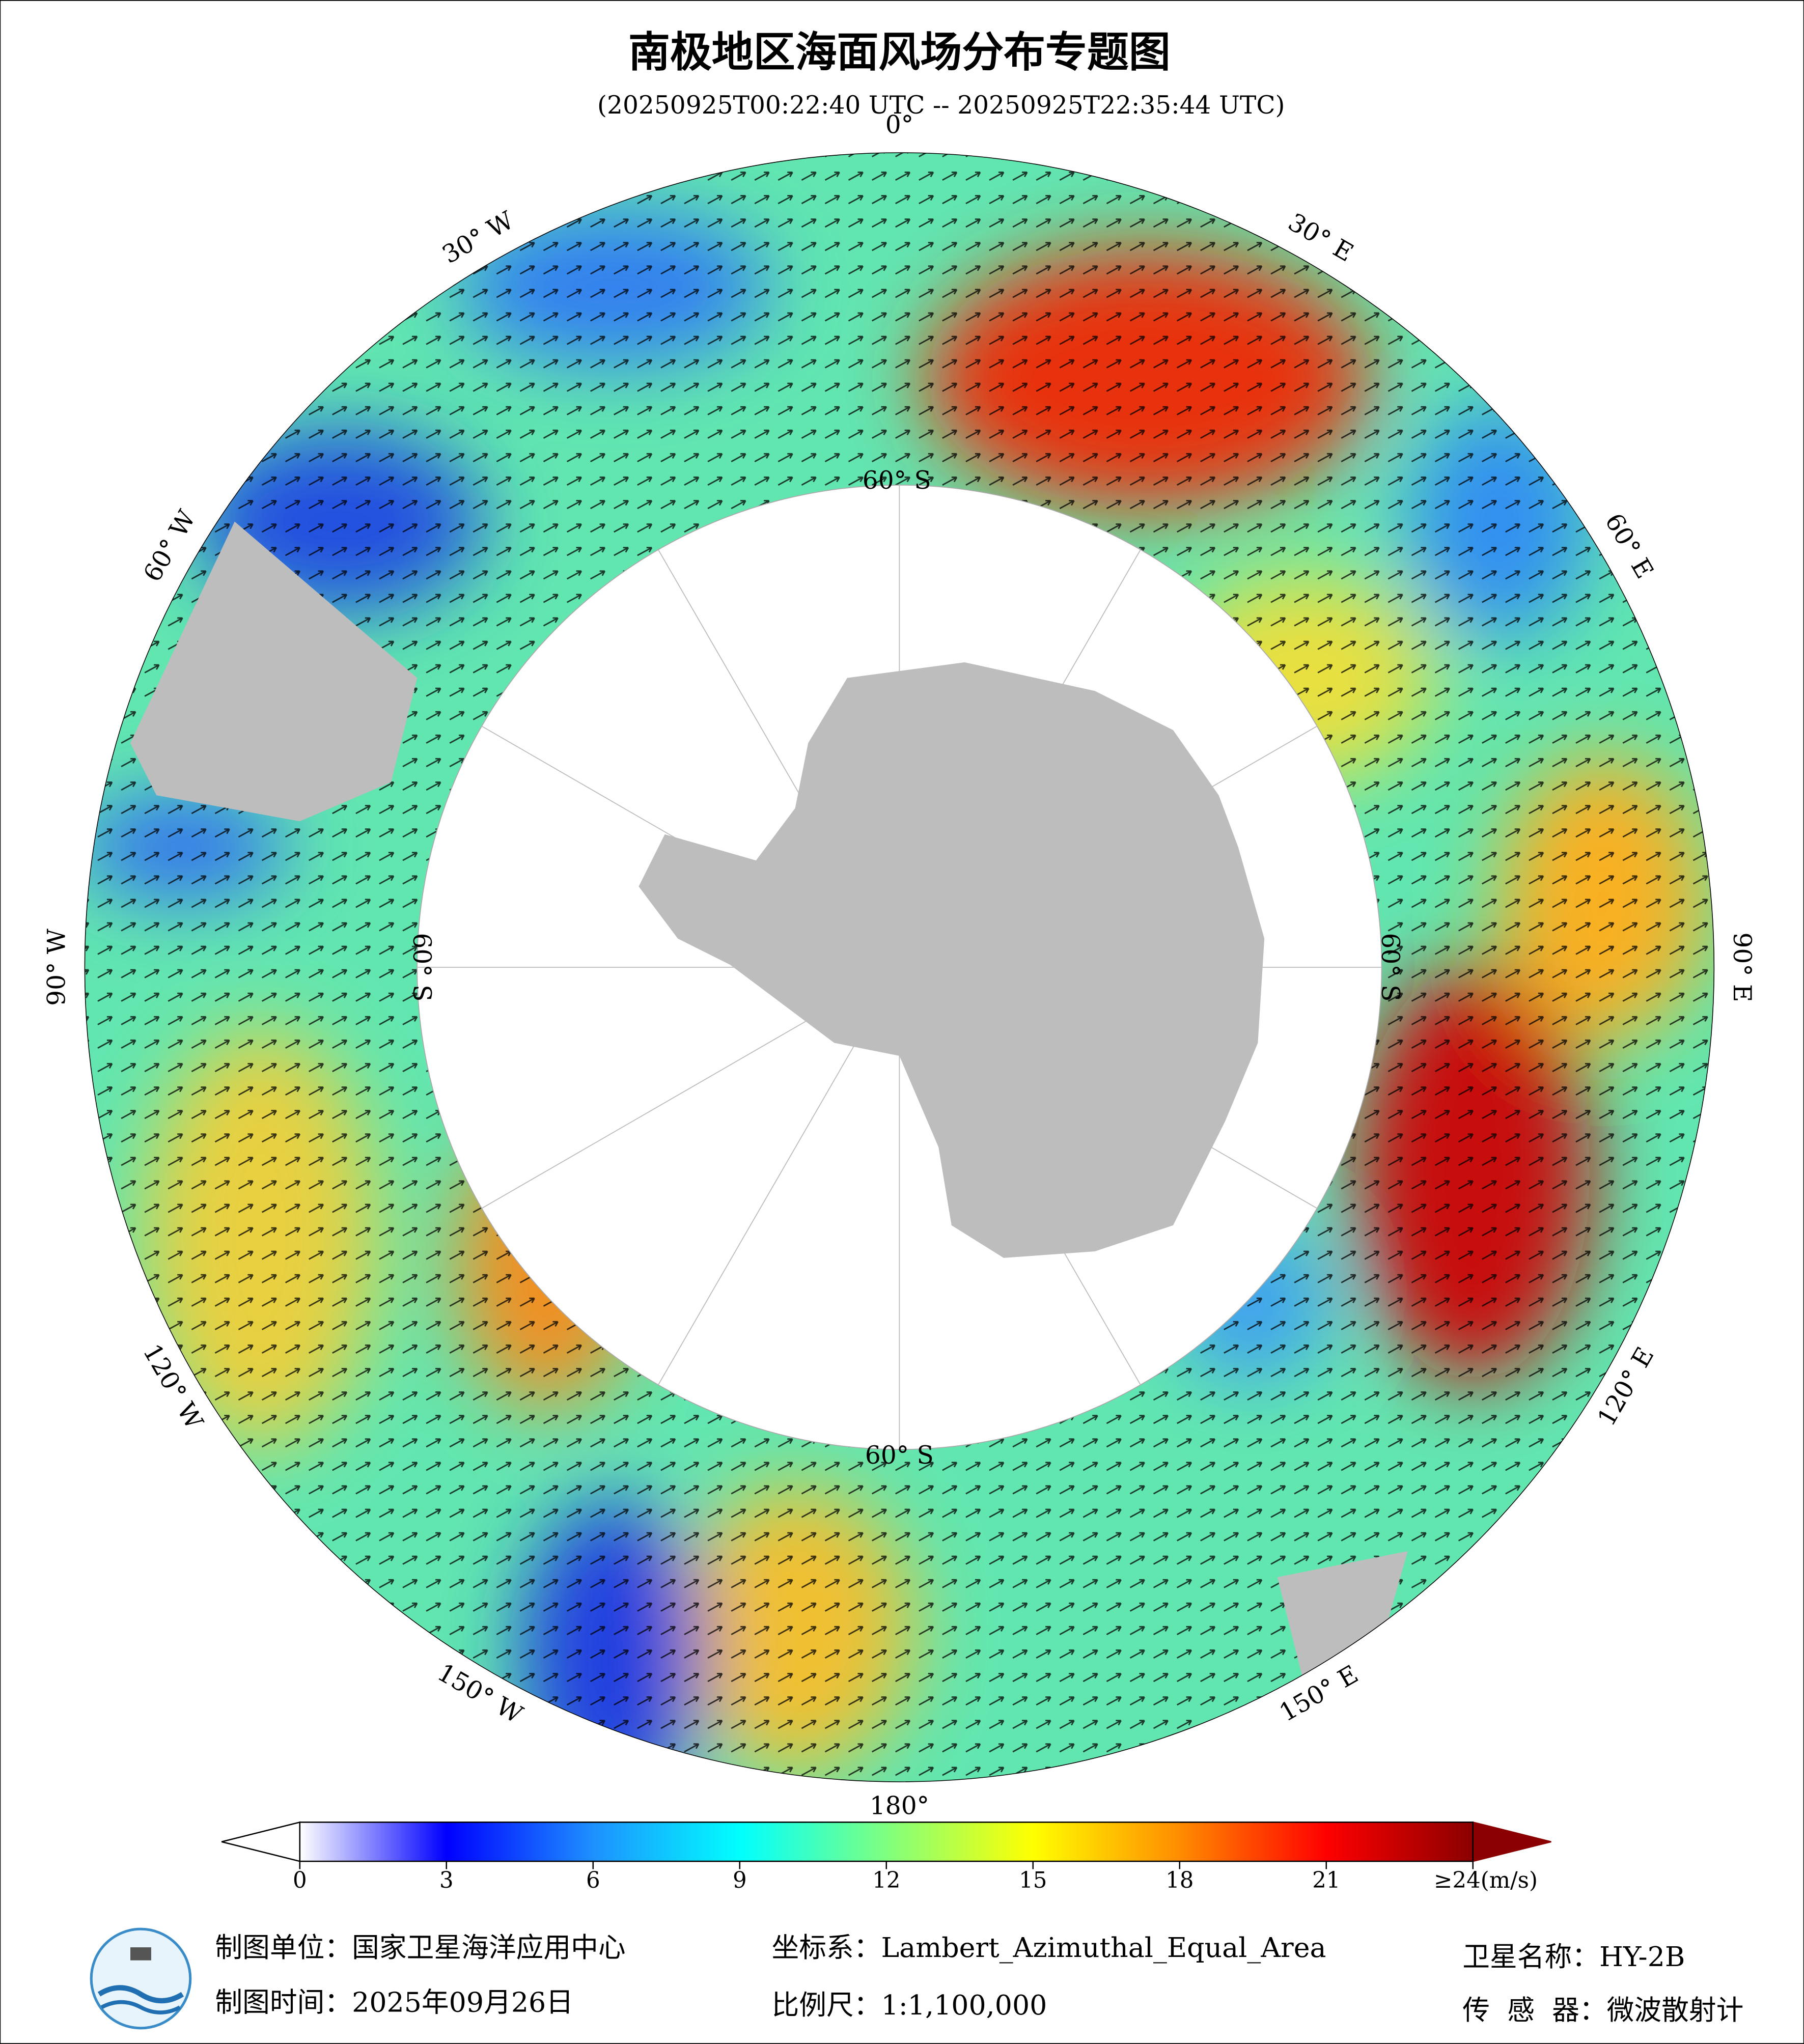  What do you see at coordinates (57, 967) in the screenshot?
I see `meridian-label: 90° W` at bounding box center [57, 967].